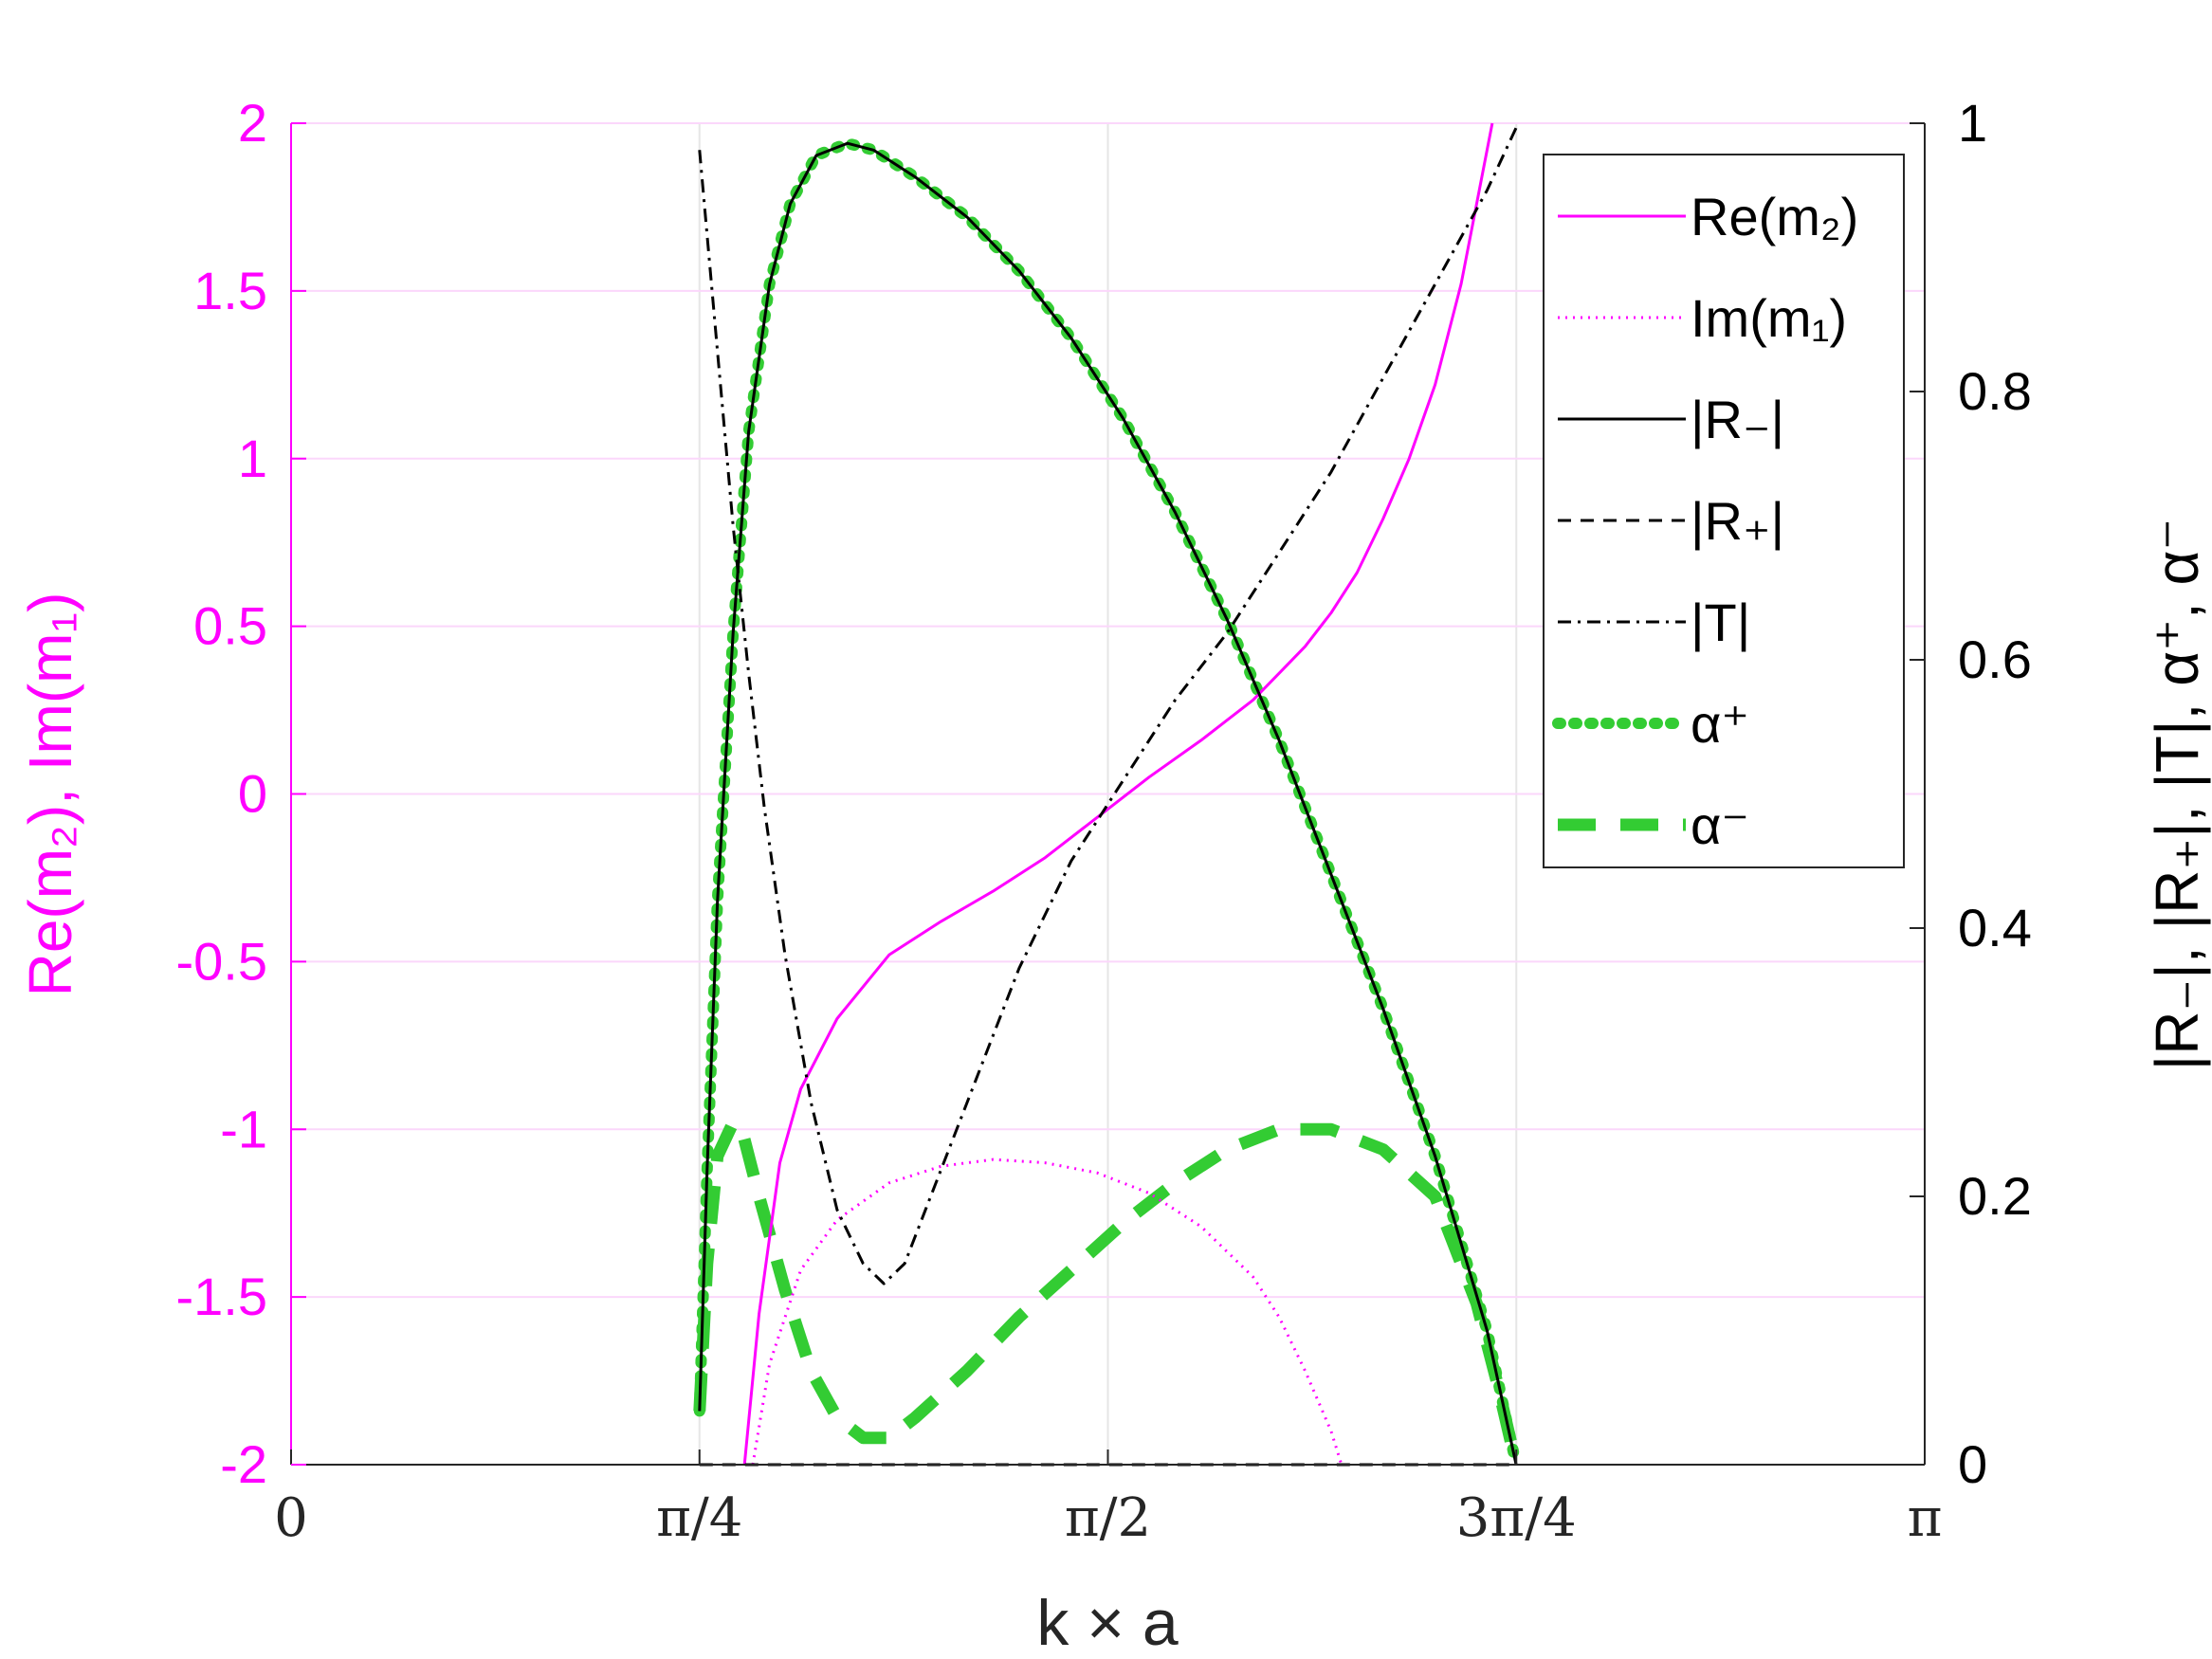  I want to click on legend-box, so click(1724, 511).